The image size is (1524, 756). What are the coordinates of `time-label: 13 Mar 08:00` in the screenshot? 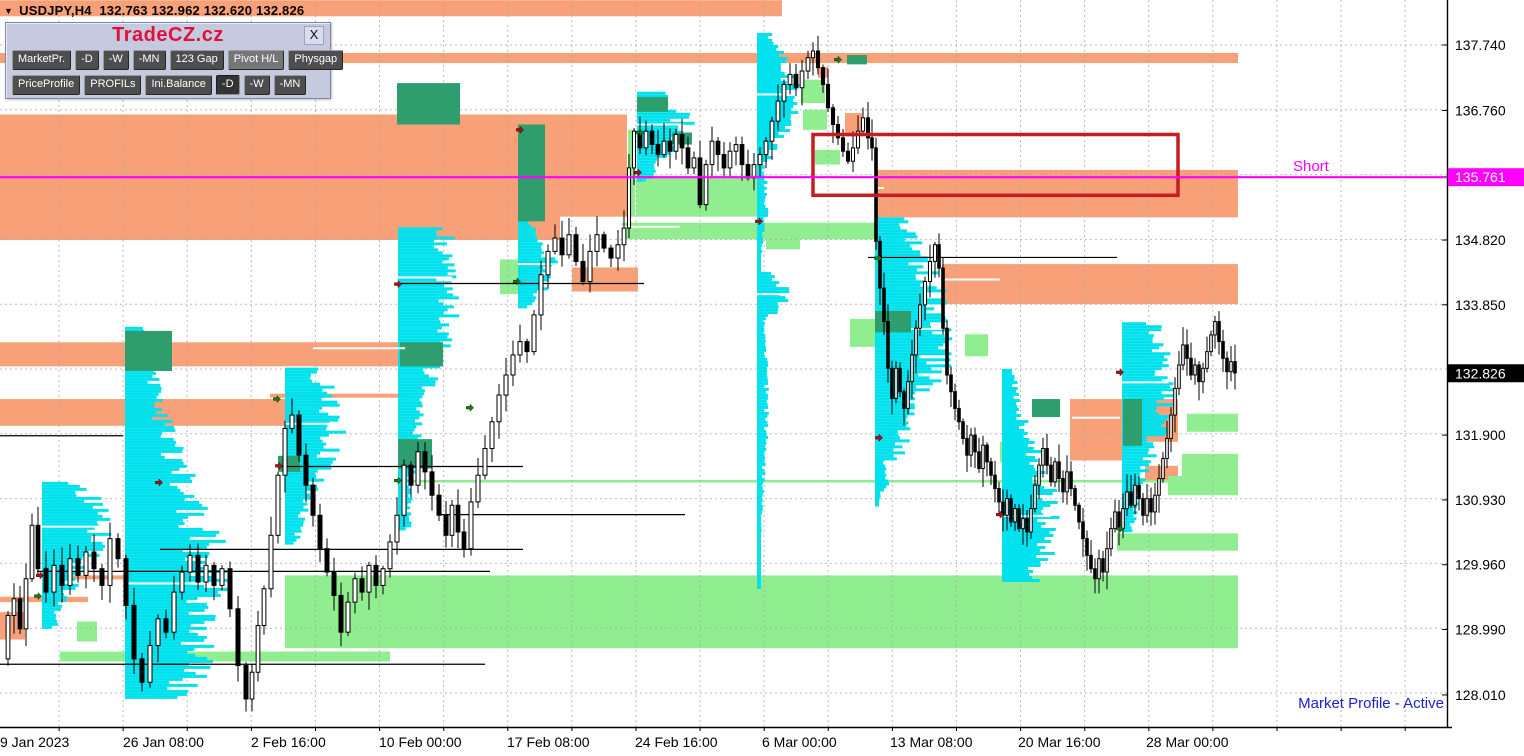 It's located at (931, 742).